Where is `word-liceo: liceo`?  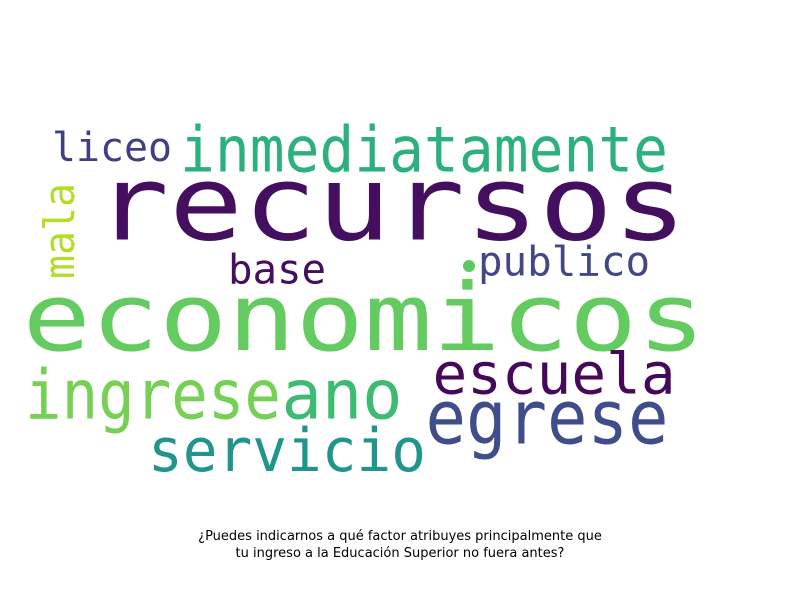 word-liceo: liceo is located at coordinates (112, 147).